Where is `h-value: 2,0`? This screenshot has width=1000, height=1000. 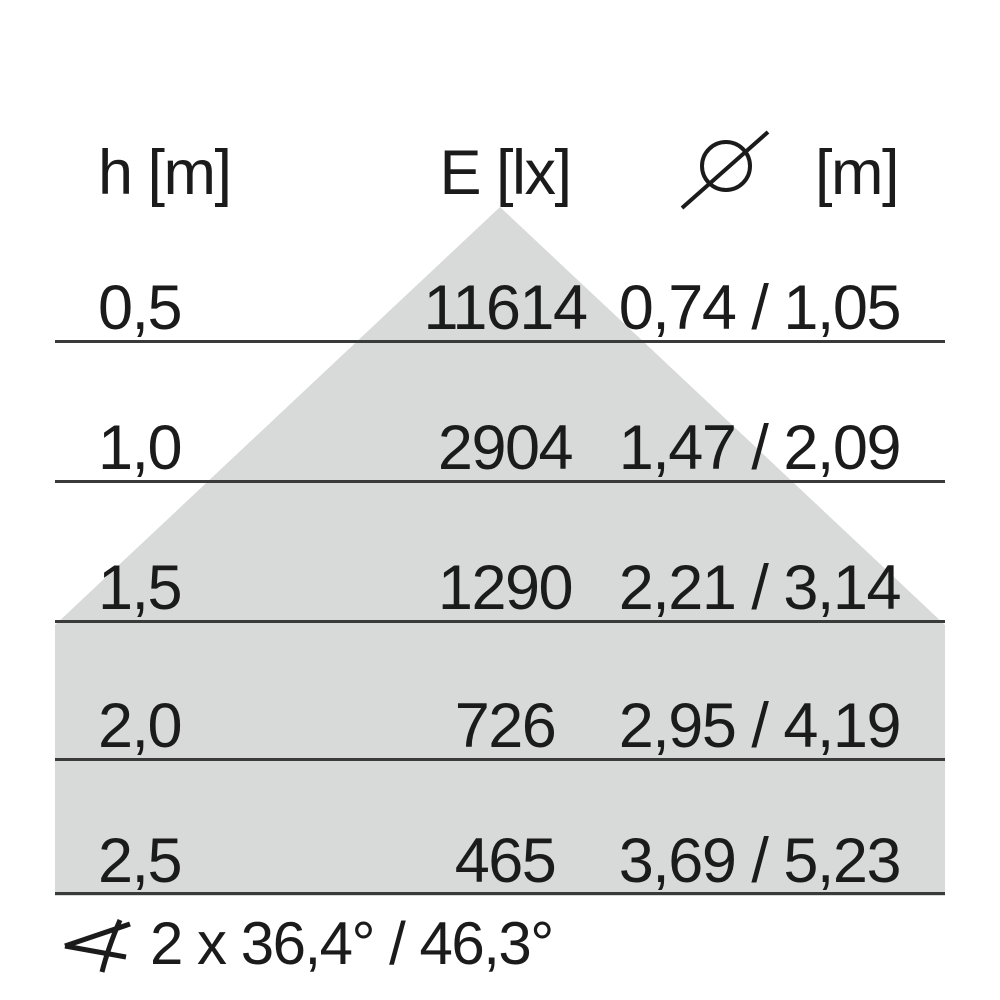 h-value: 2,0 is located at coordinates (140, 726).